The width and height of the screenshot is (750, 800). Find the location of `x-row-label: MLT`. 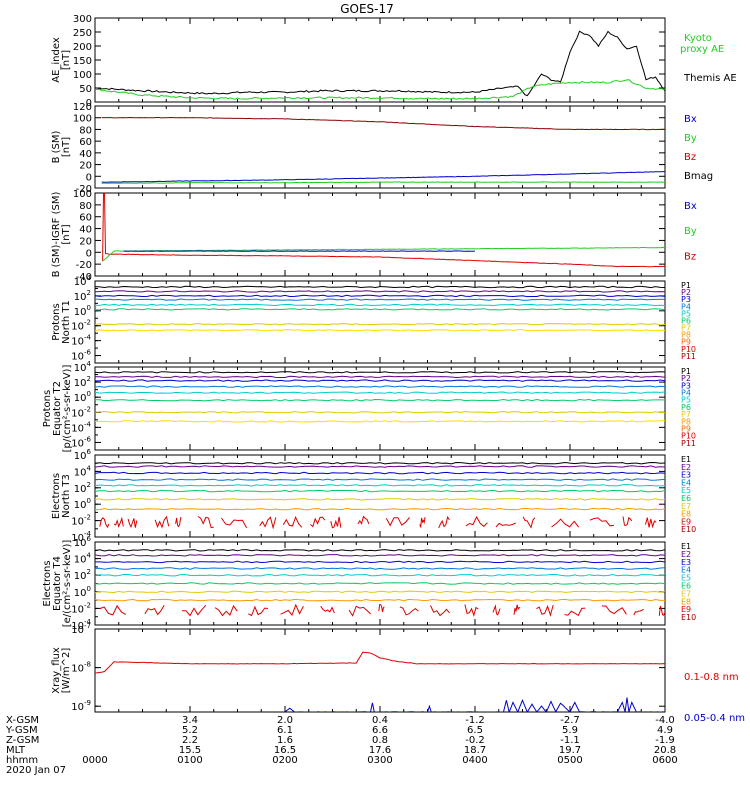

x-row-label: MLT is located at coordinates (16, 750).